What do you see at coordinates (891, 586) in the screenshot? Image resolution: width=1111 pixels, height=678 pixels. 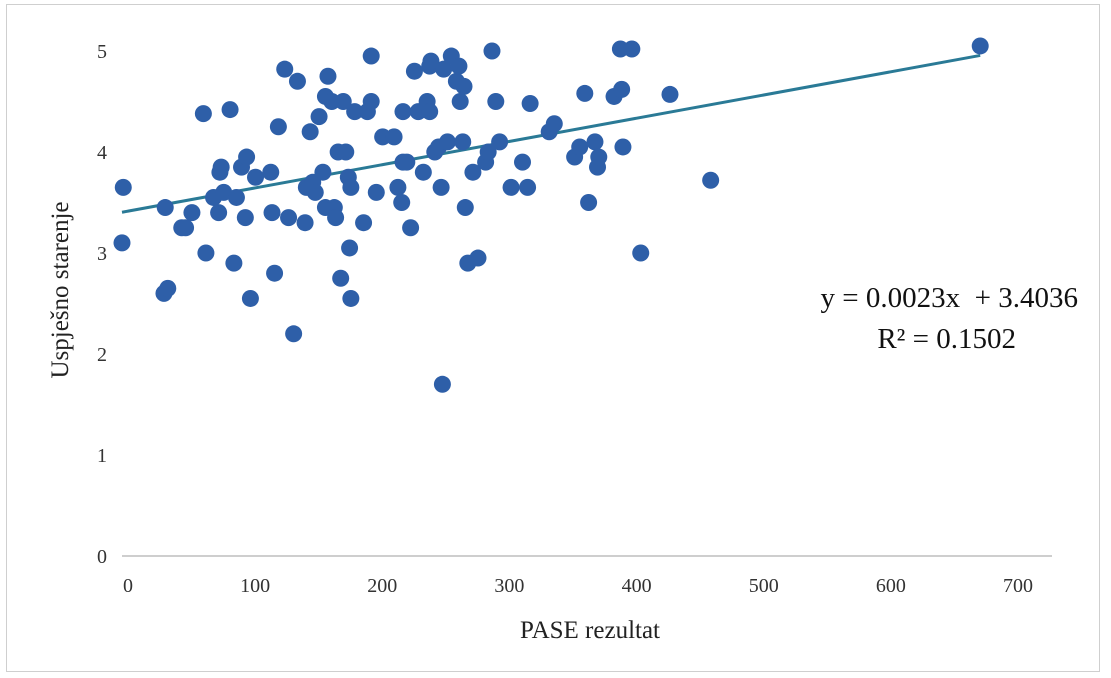 I see `x-tick-label: 600` at bounding box center [891, 586].